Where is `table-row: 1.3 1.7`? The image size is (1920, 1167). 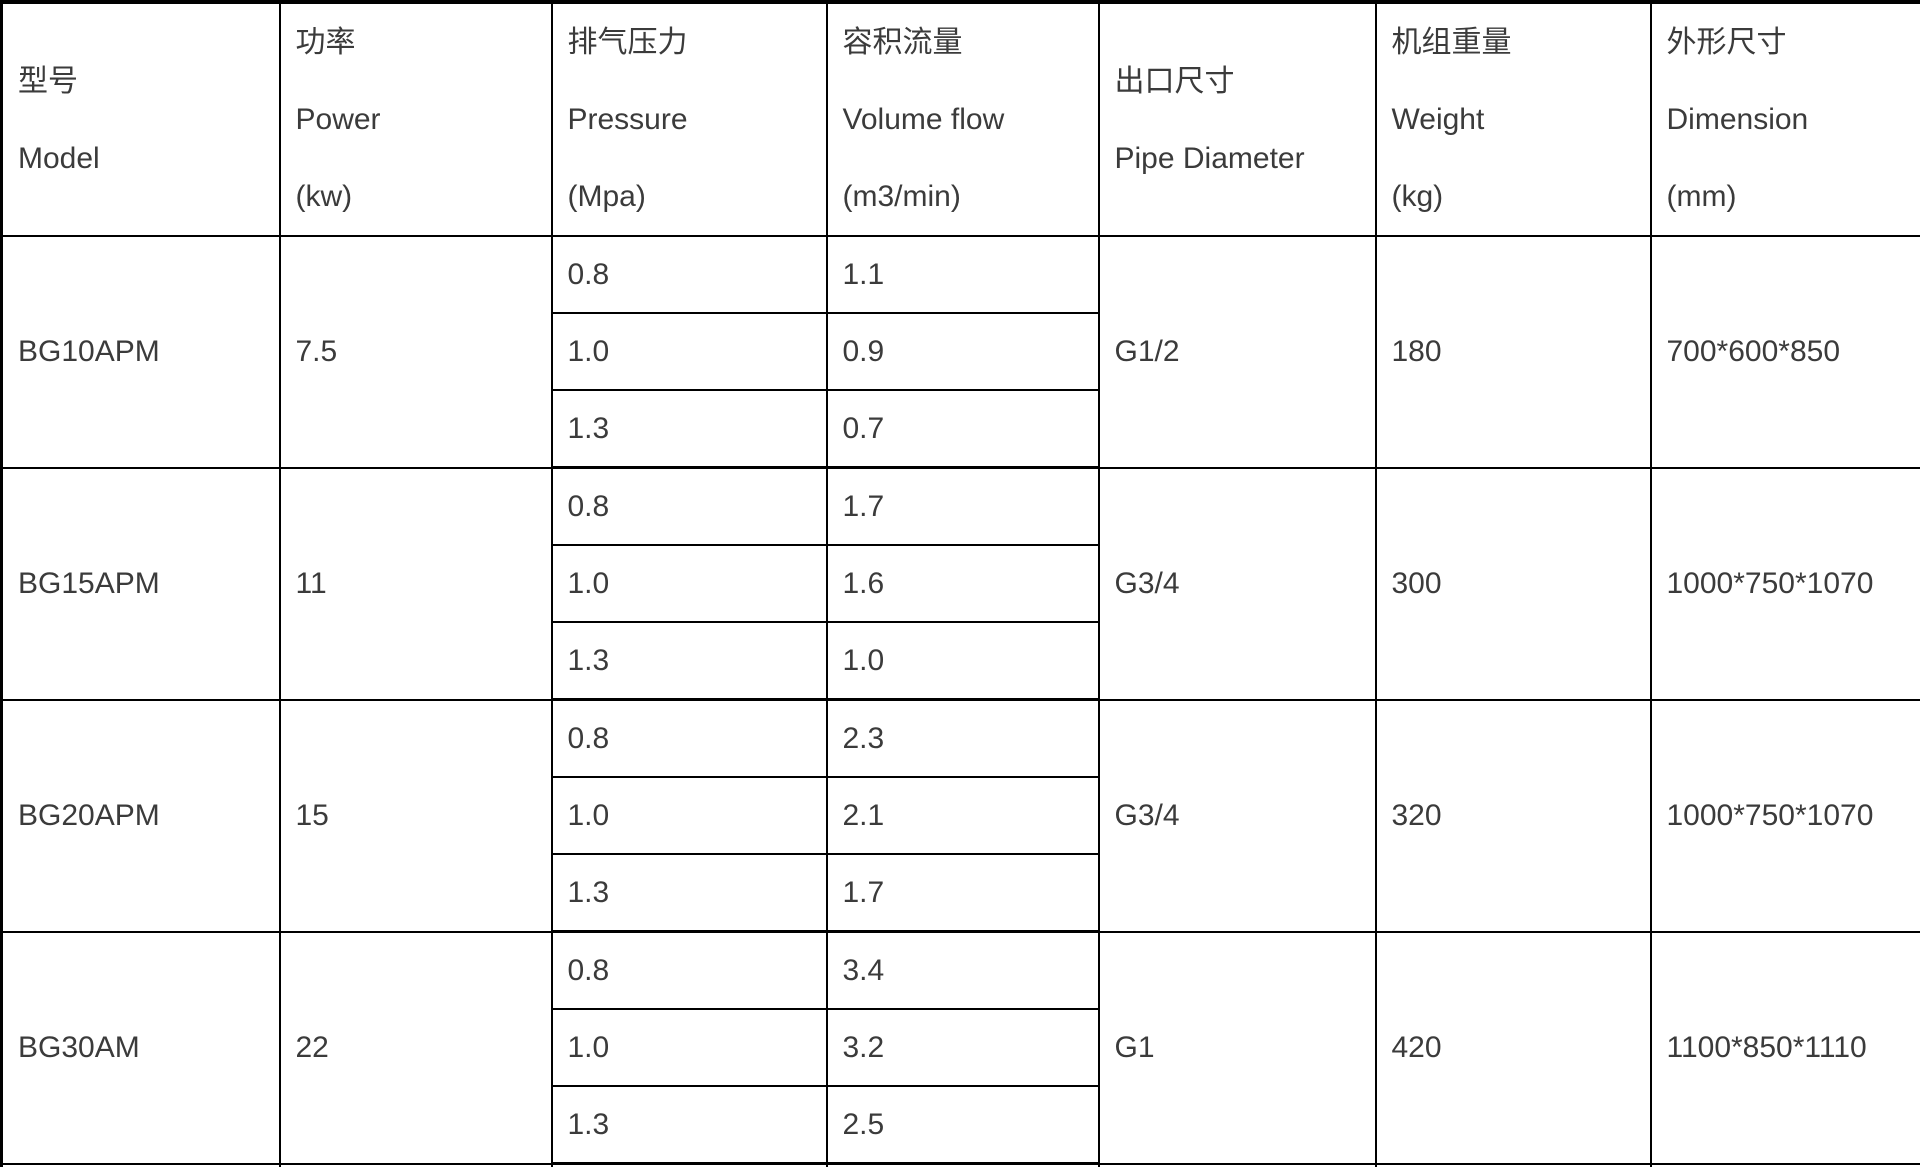
table-row: 1.3 1.7 is located at coordinates (961, 893).